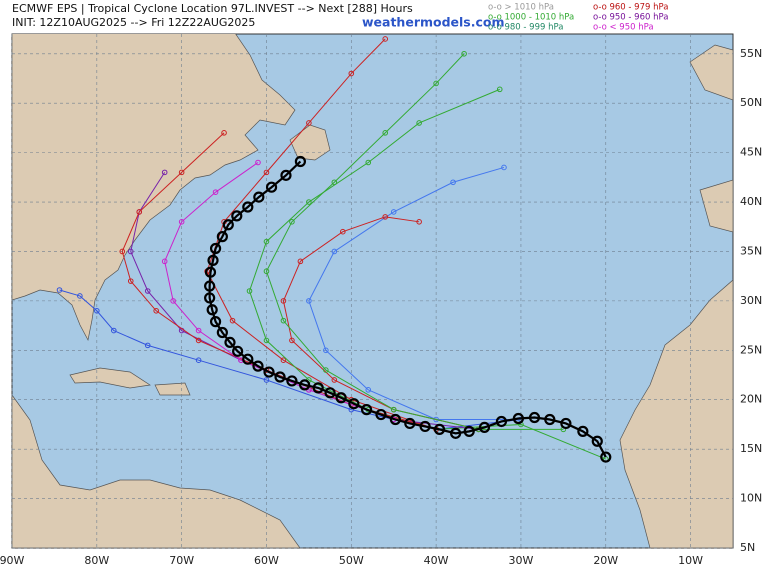  I want to click on y-tick-label: 55N, so click(751, 53).